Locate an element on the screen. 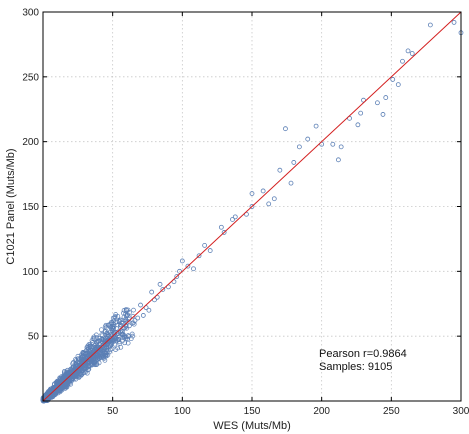 This screenshot has height=434, width=469. x-tick-label: 200 is located at coordinates (321, 411).